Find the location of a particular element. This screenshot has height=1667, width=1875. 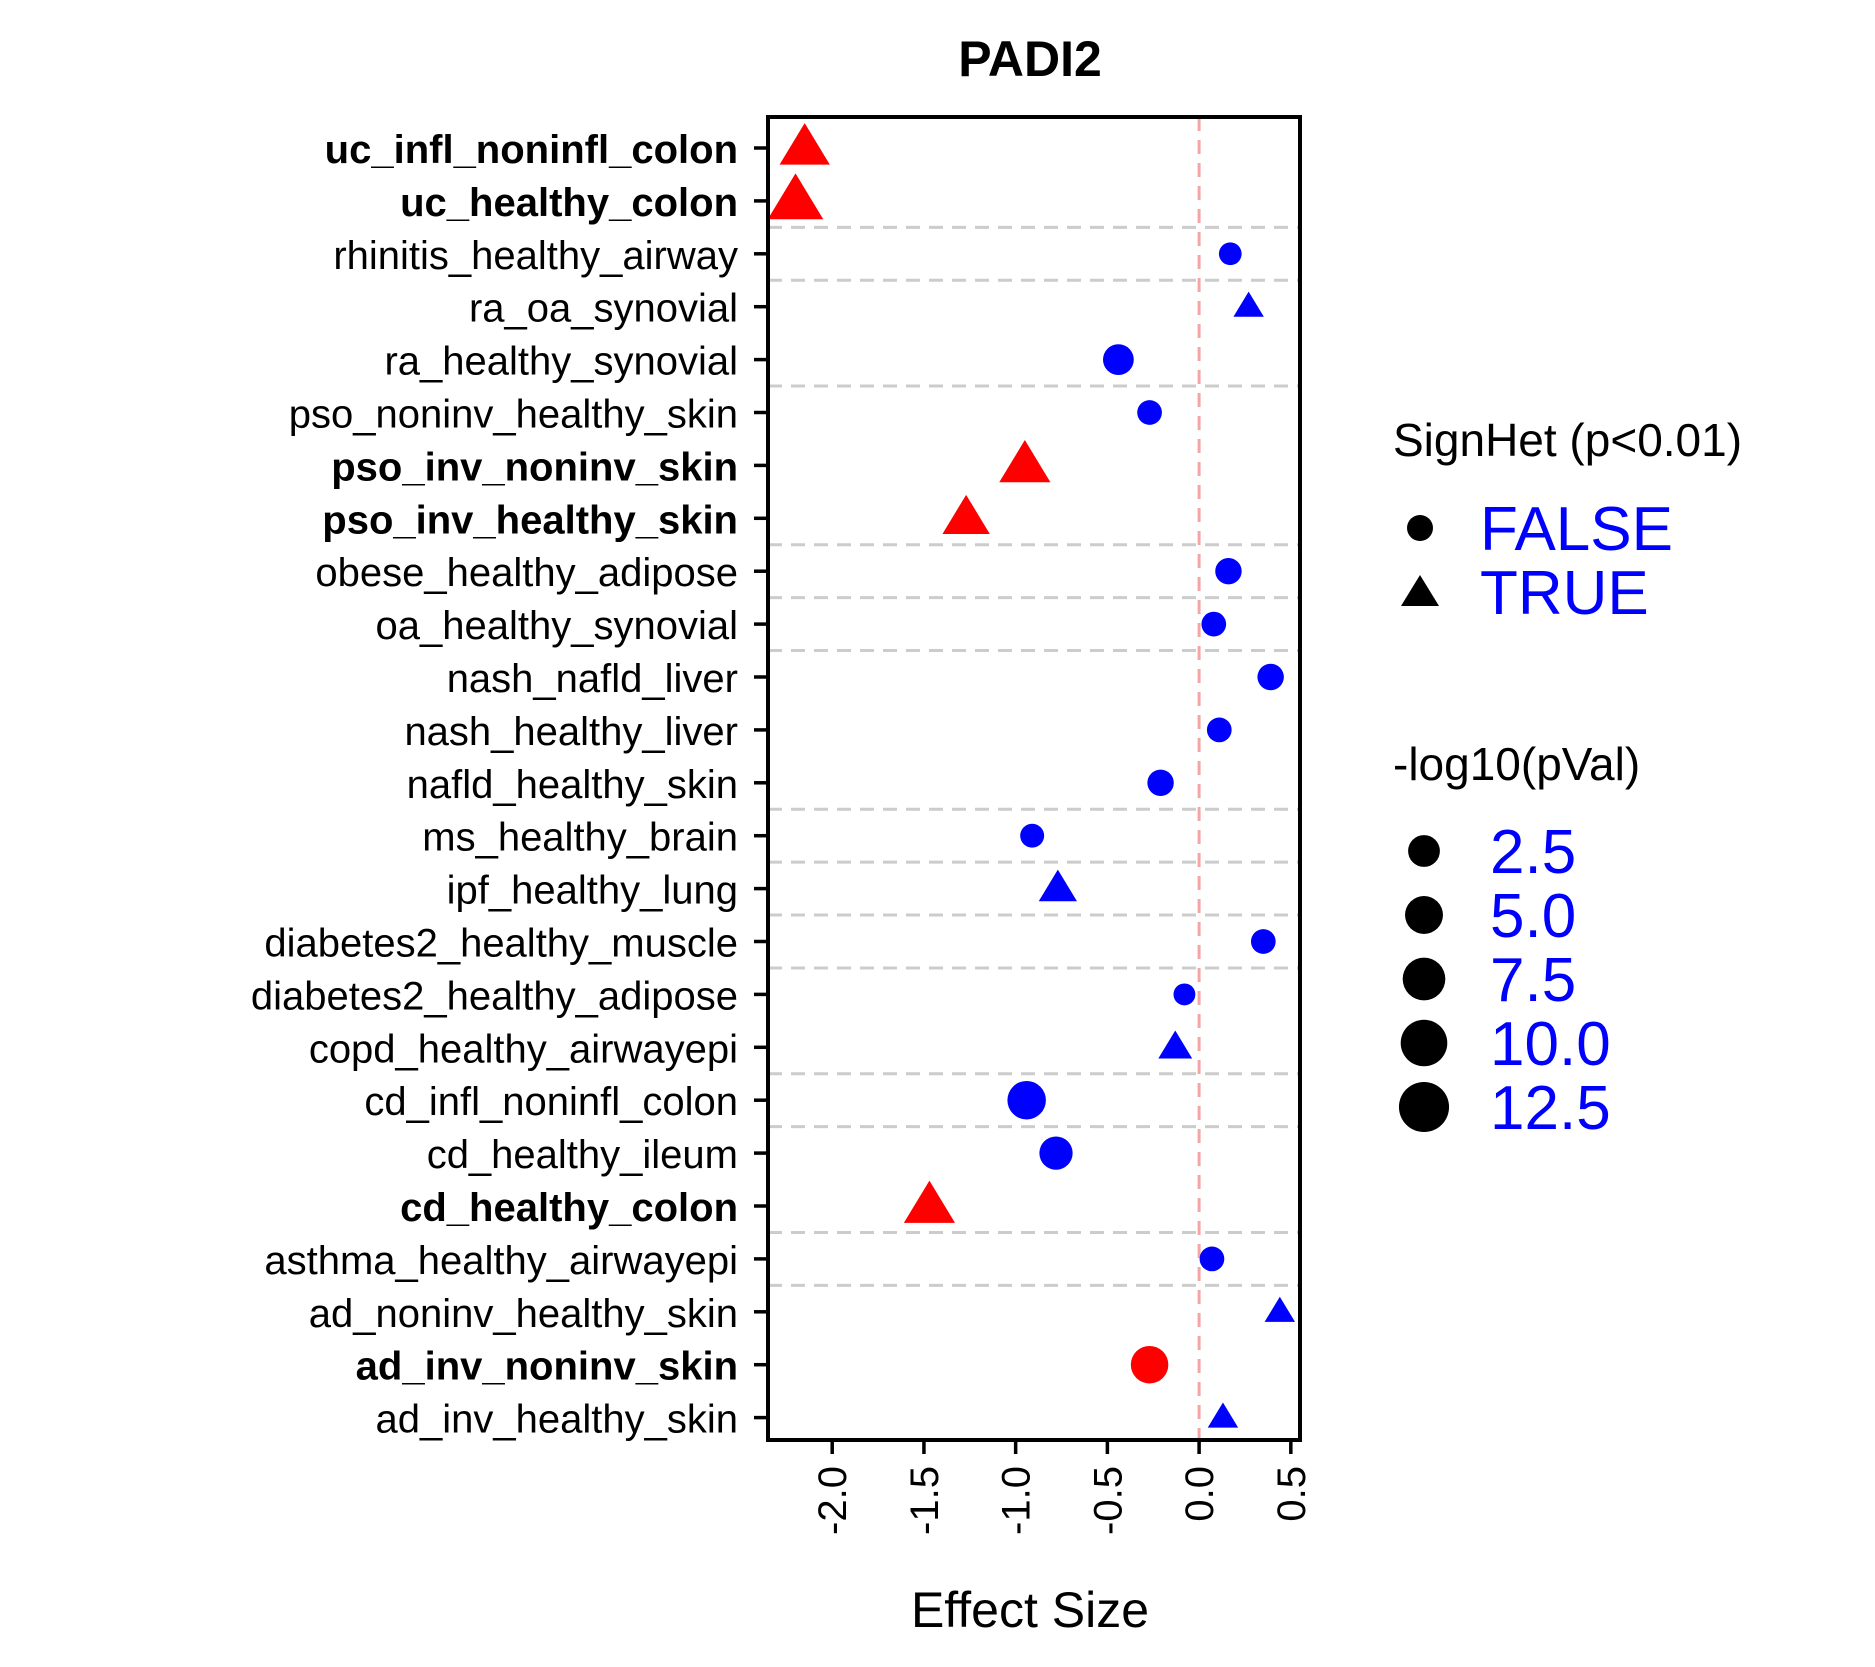

legend-signhet-label-TRUE: TRUE is located at coordinates (1564, 593).